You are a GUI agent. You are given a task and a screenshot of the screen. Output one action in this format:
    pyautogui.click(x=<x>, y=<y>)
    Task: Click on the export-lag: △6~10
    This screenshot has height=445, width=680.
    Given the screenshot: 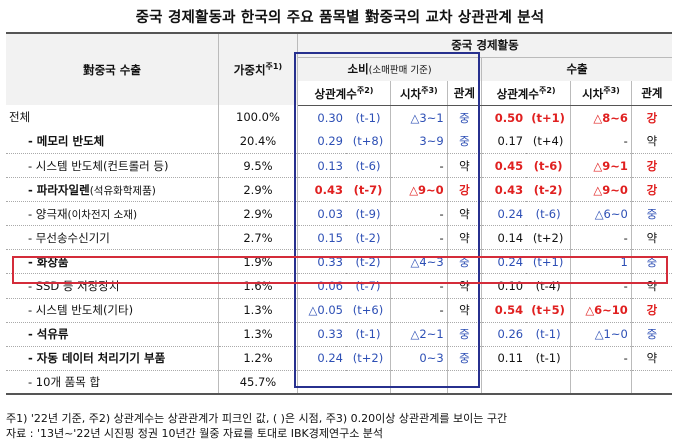 What is the action you would take?
    pyautogui.click(x=601, y=310)
    